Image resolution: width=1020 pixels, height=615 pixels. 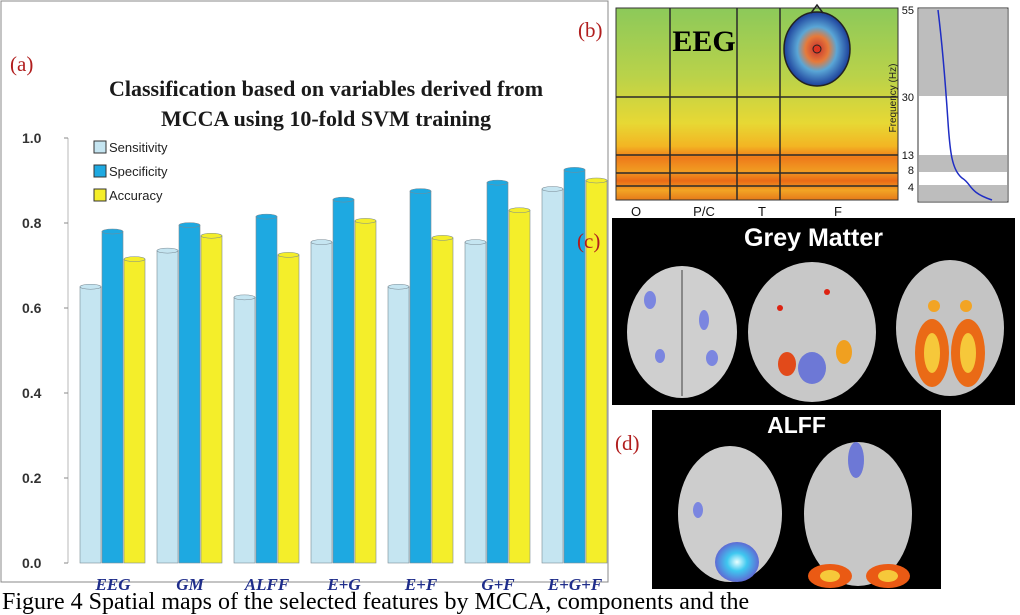 I want to click on y-tick-label: 0.2, so click(x=32, y=478).